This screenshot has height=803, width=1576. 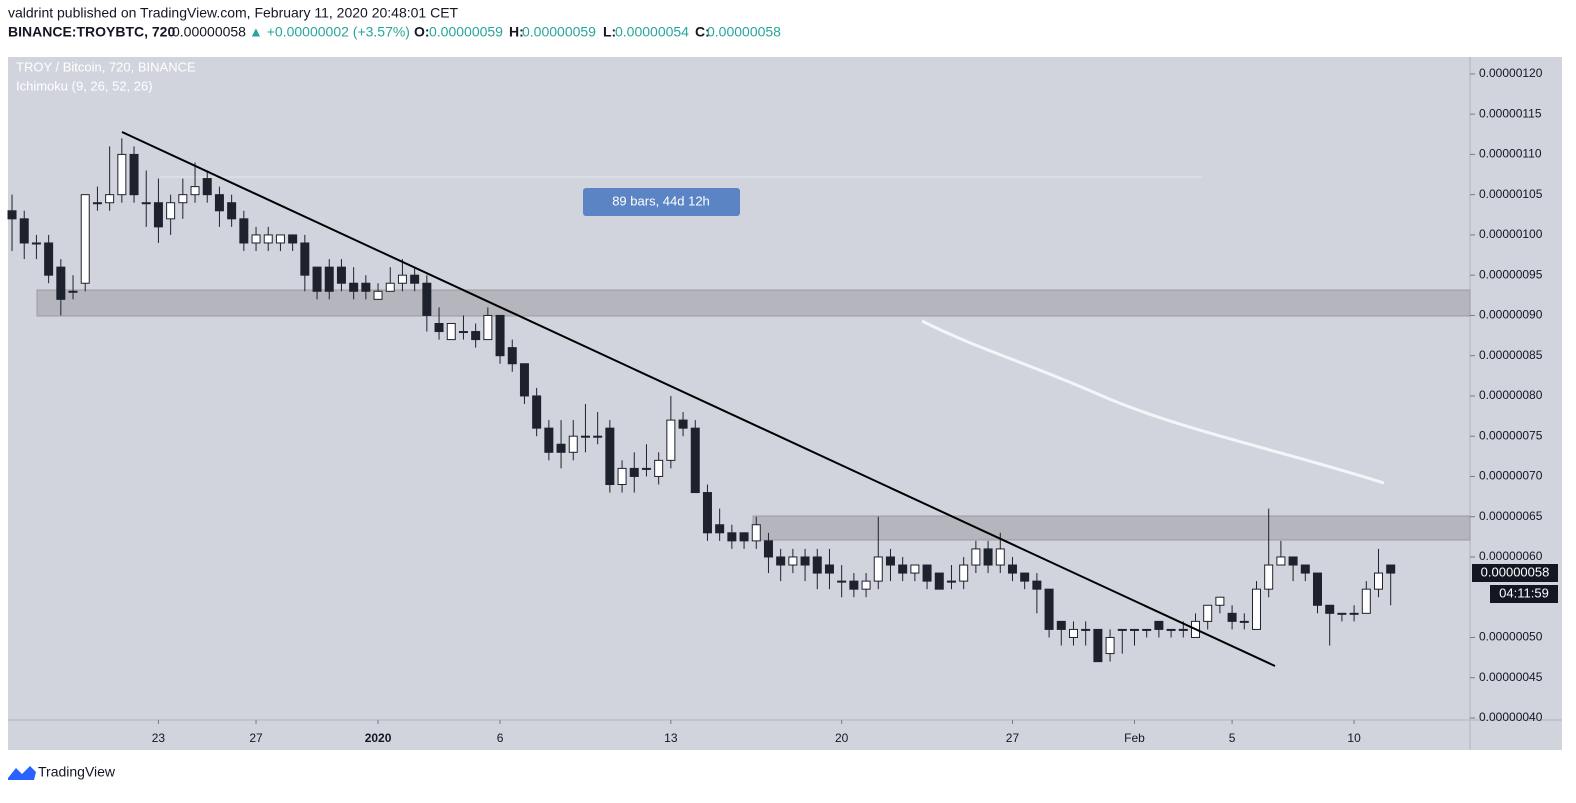 I want to click on ohlc-value: 0.00000058, so click(x=744, y=32).